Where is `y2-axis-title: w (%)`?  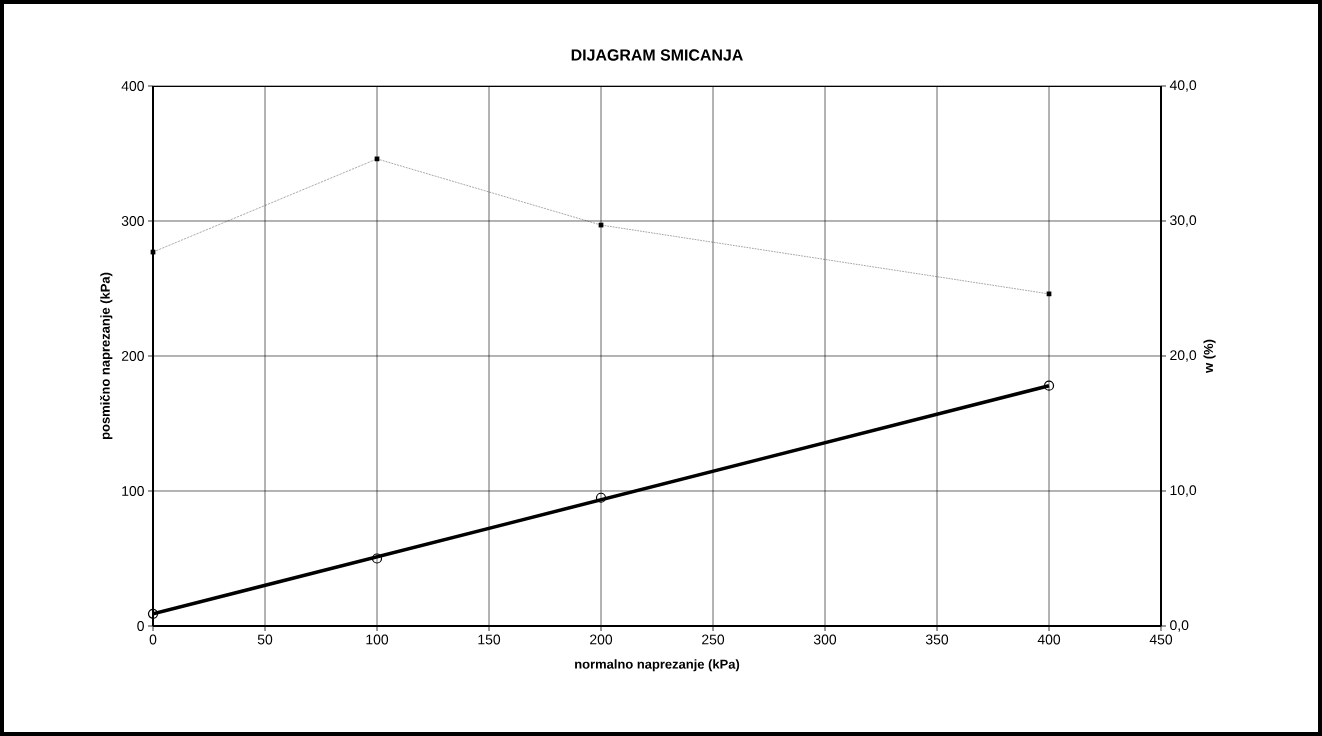
y2-axis-title: w (%) is located at coordinates (1209, 356).